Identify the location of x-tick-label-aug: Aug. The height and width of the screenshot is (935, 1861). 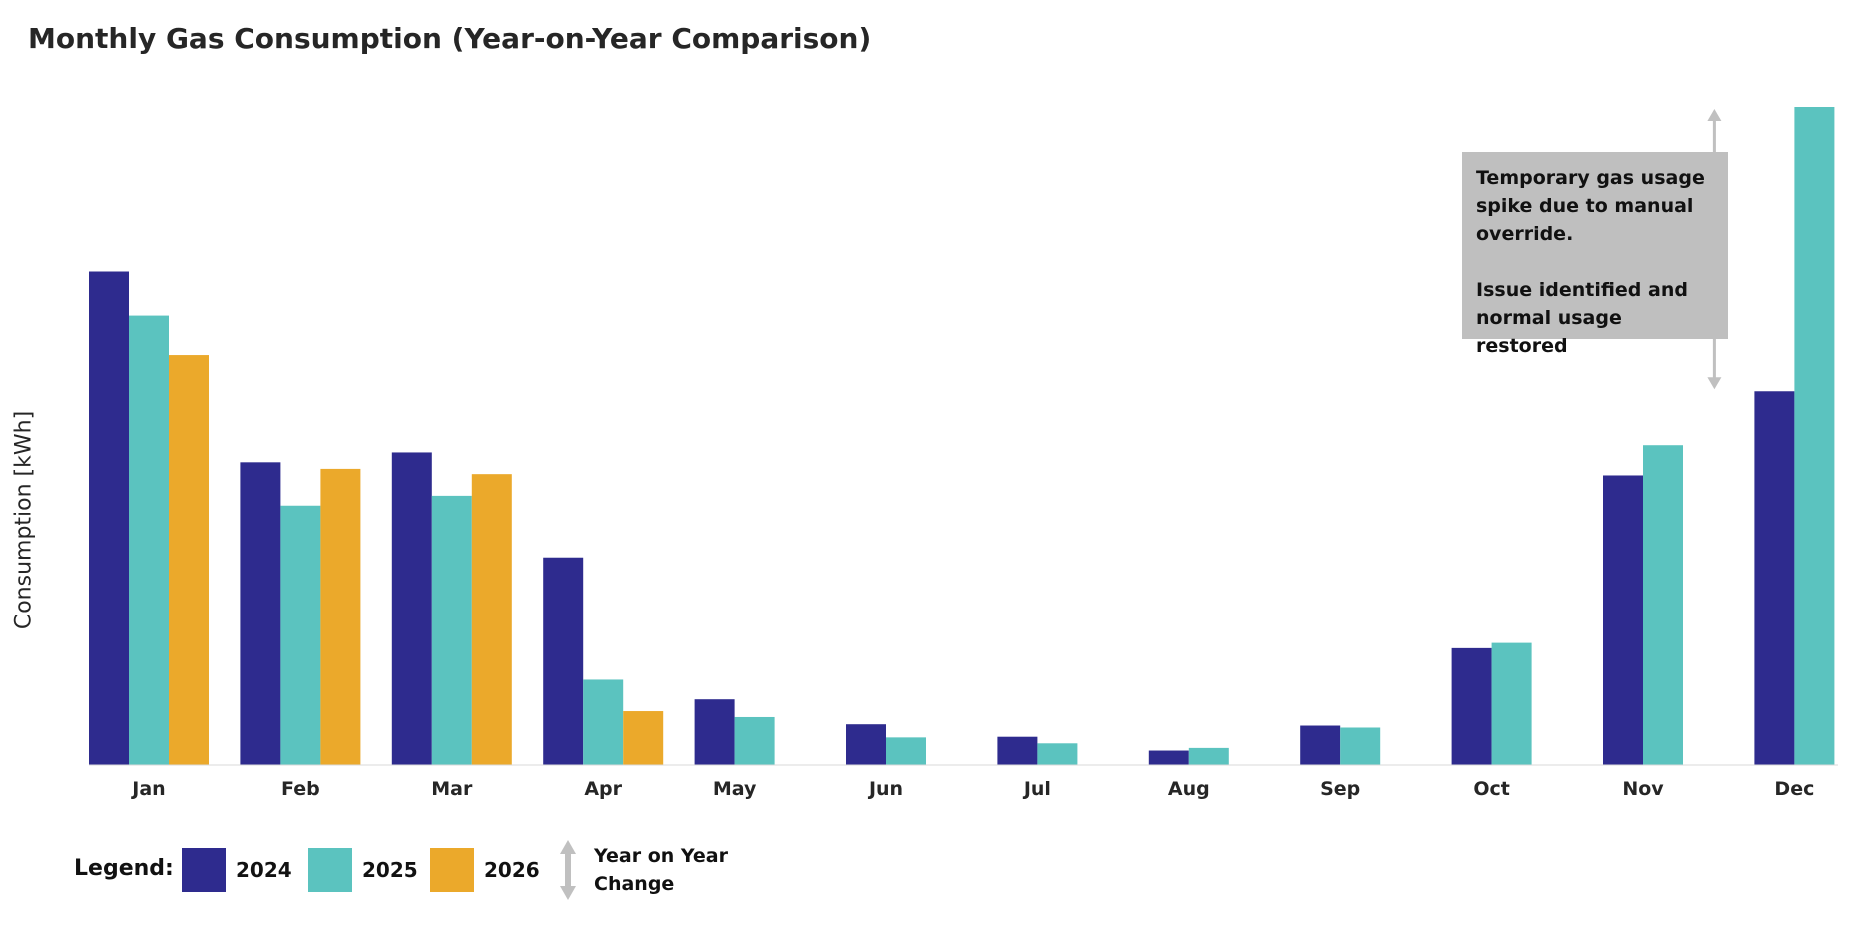
(1188, 789).